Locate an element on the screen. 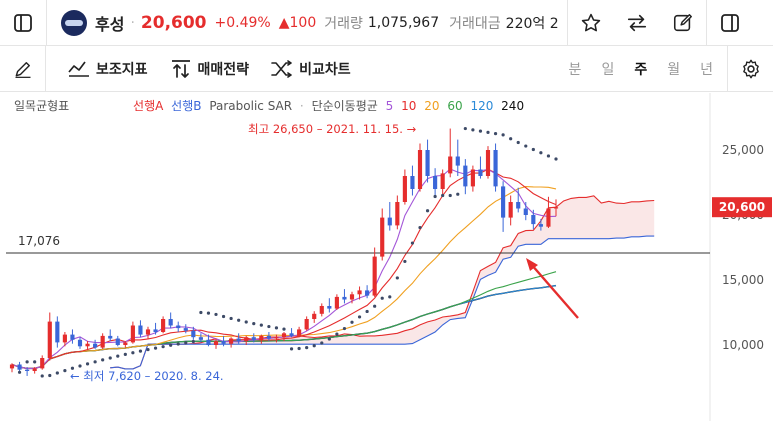 This screenshot has height=421, width=773. legend-ma10: 10 is located at coordinates (409, 106).